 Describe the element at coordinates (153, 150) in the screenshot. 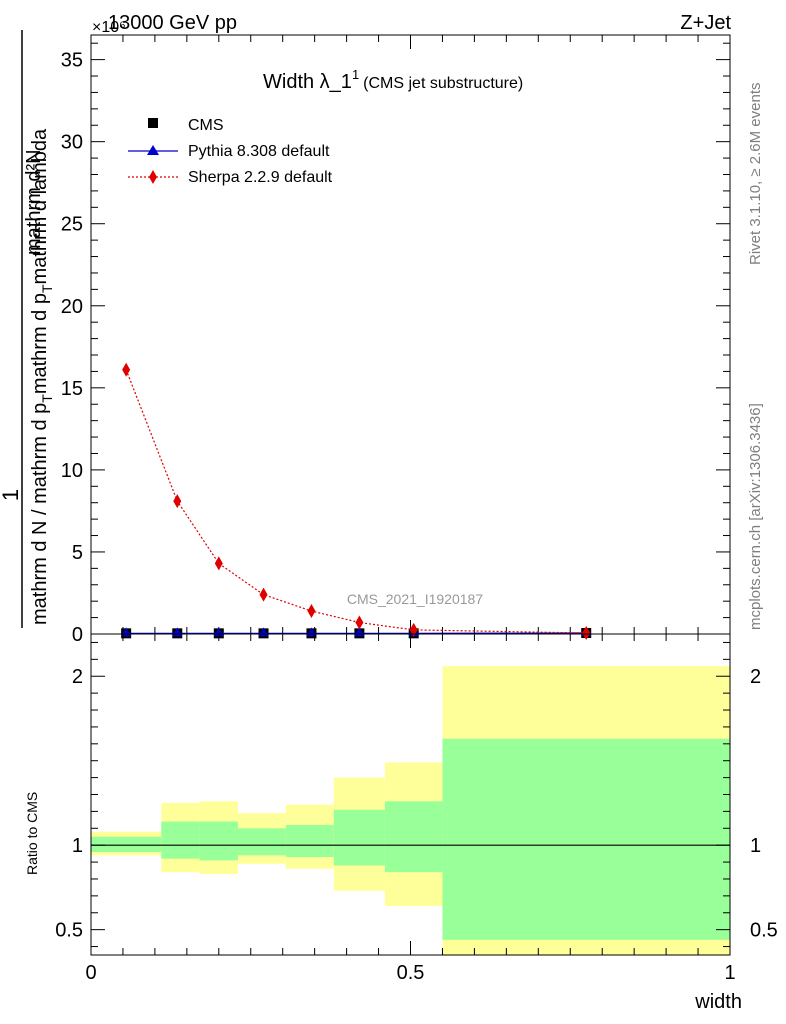

I see `legend-marker-pythia` at that location.